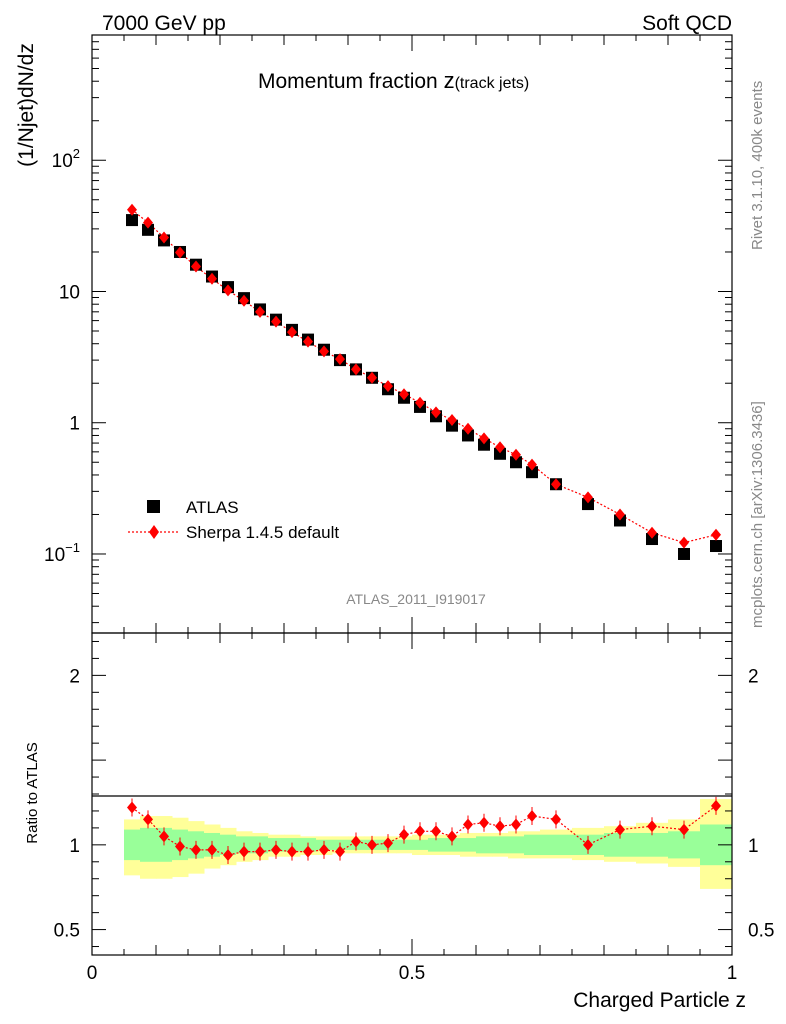  I want to click on y-tick-label: 10², so click(66, 159).